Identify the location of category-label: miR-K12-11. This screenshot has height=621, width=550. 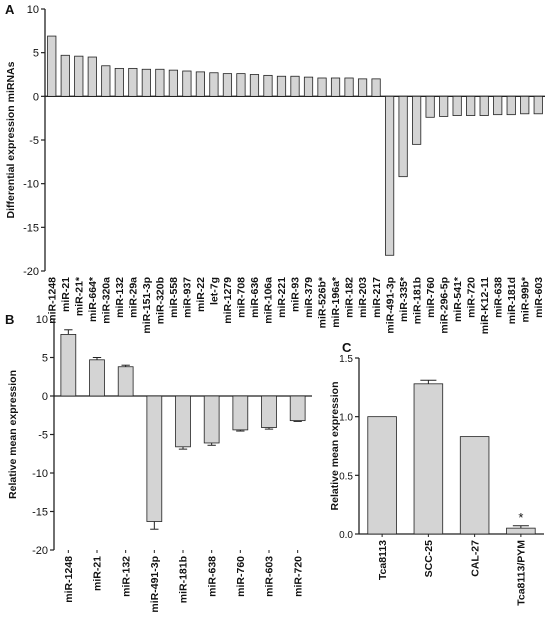
(485, 305).